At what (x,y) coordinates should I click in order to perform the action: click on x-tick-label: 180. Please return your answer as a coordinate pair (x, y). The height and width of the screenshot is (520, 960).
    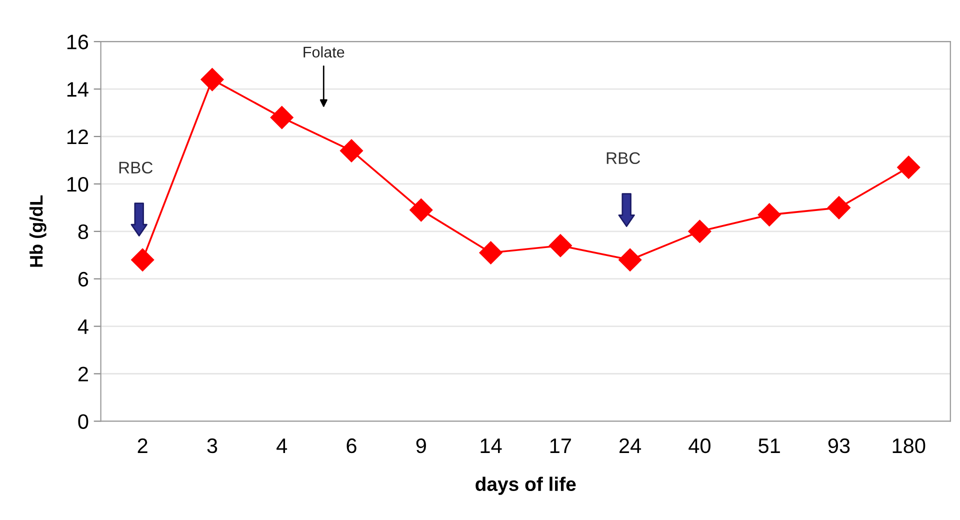
    Looking at the image, I should click on (909, 446).